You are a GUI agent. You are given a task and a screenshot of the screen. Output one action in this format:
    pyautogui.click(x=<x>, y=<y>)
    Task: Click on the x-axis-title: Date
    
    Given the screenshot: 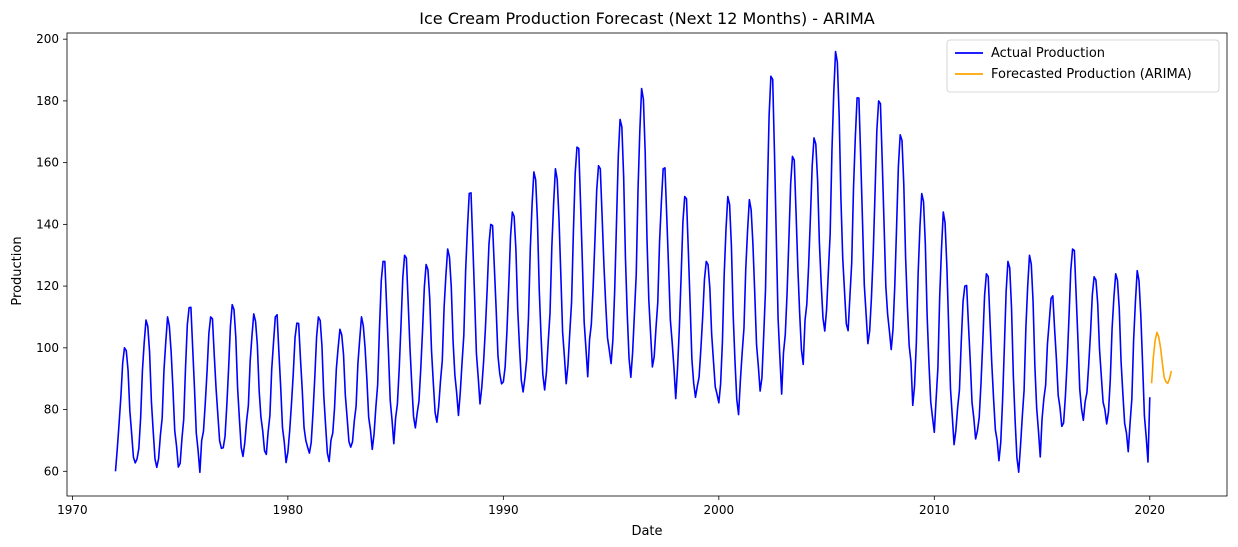 What is the action you would take?
    pyautogui.click(x=646, y=531)
    